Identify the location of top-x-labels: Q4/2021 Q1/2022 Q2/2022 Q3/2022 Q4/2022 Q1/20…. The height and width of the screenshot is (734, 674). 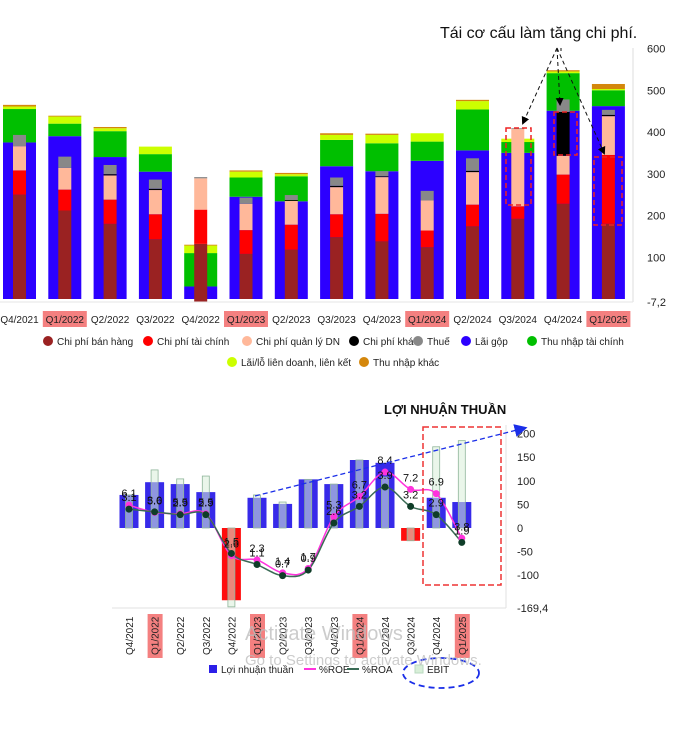
(315, 319).